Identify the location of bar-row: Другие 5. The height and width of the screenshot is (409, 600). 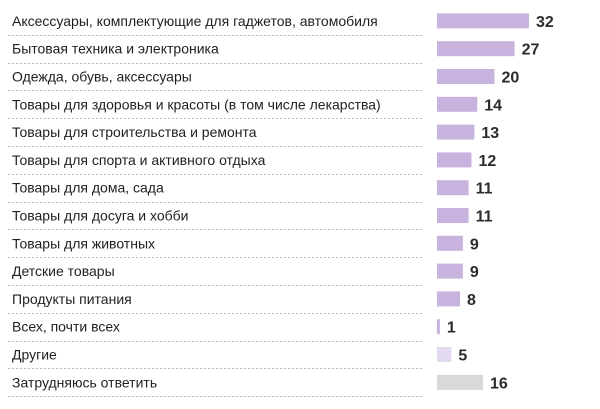
(237, 358).